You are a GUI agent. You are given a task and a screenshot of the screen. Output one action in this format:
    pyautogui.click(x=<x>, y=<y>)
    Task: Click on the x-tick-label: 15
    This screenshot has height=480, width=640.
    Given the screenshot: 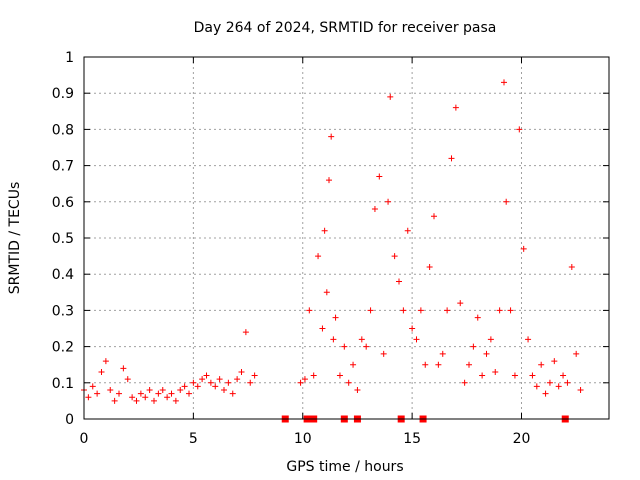 What is the action you would take?
    pyautogui.click(x=412, y=439)
    